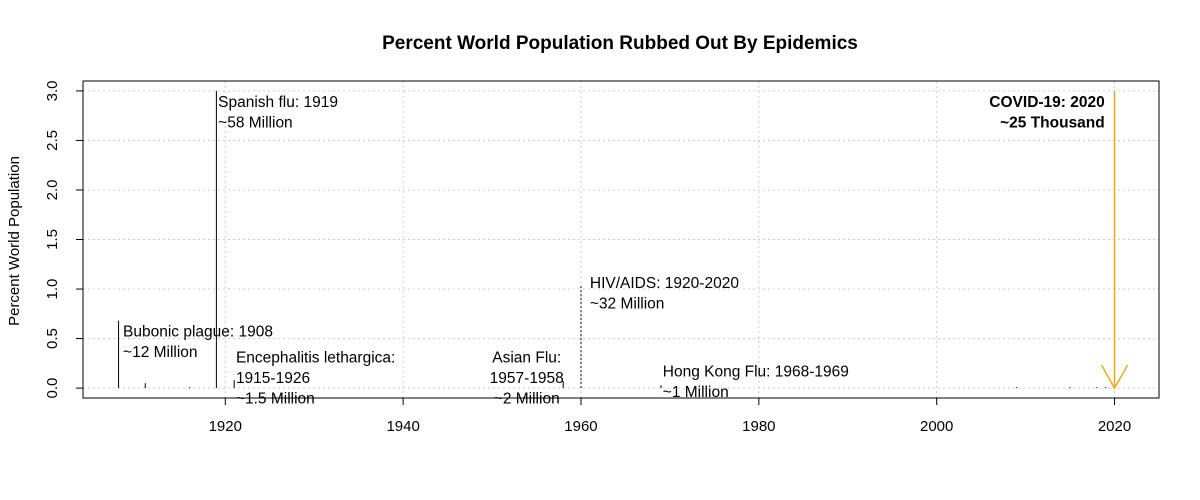  I want to click on y-axis-title: Percent World Population, so click(14, 241).